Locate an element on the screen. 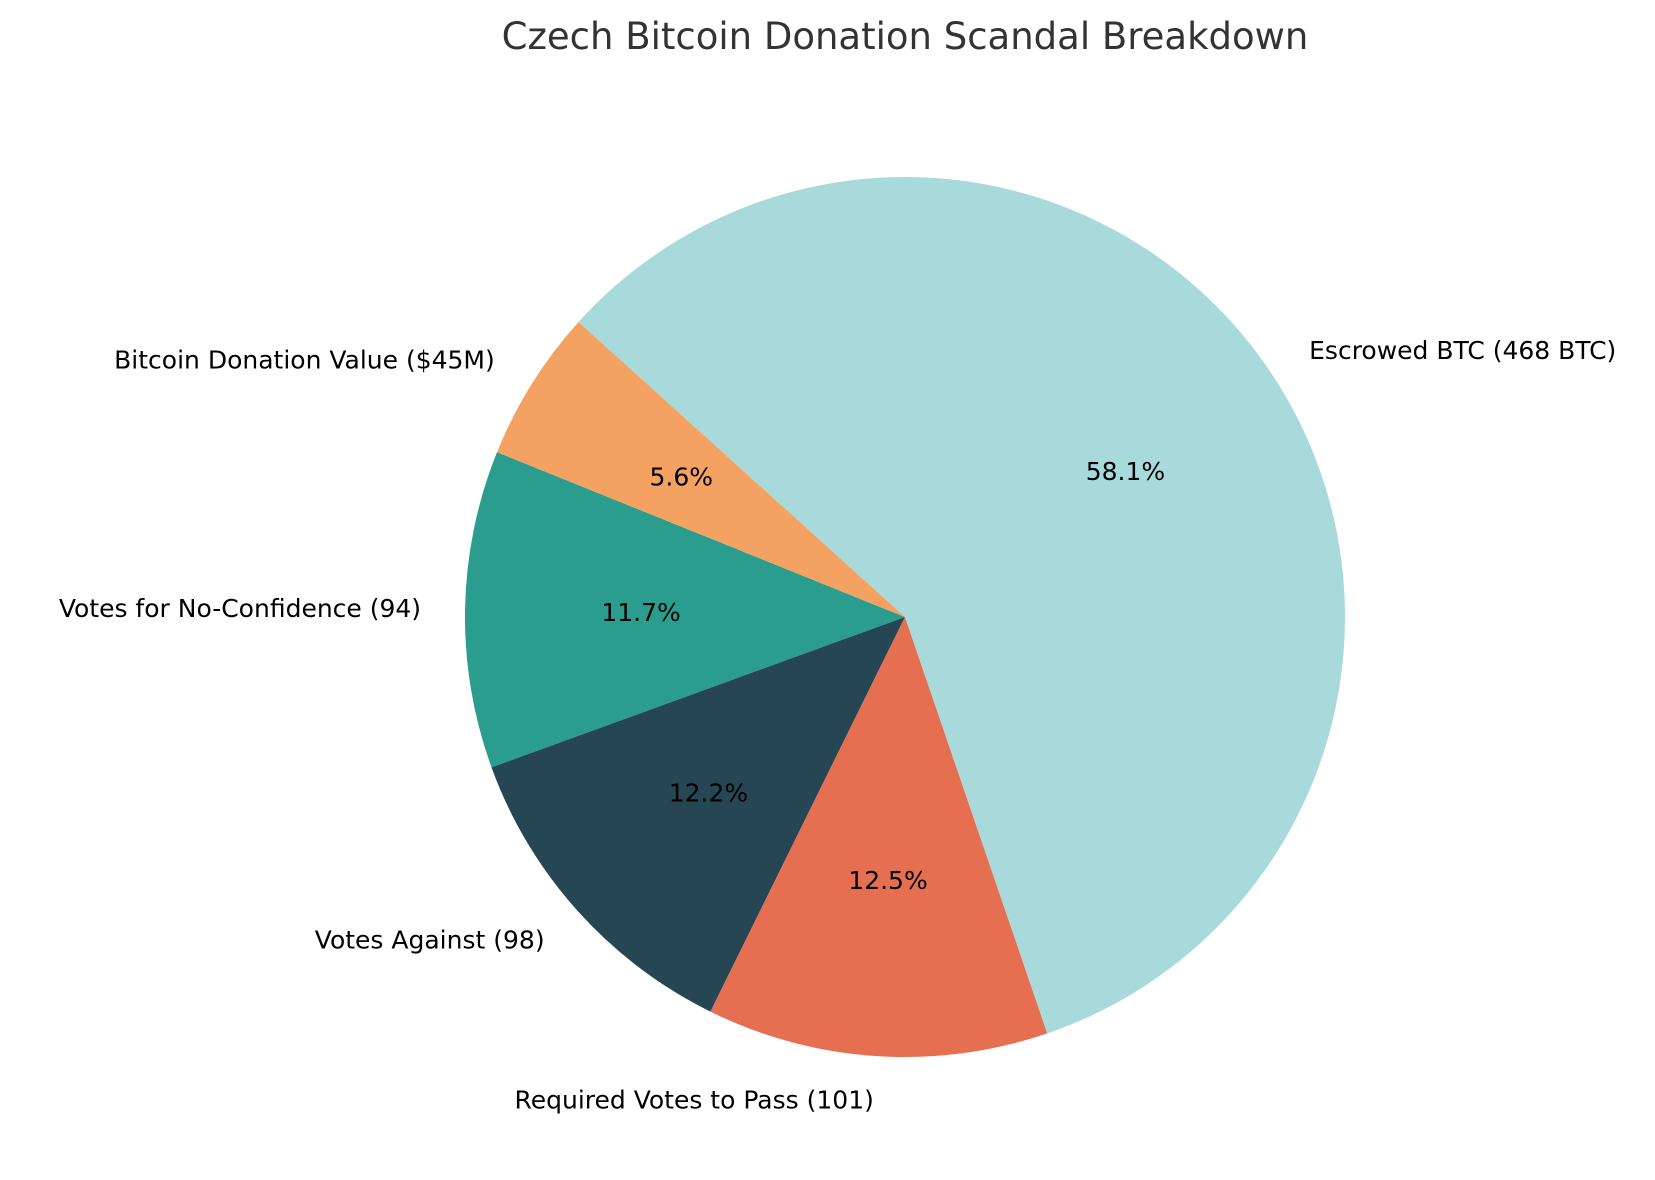  slice-percent-label: 58.1% is located at coordinates (1125, 471).